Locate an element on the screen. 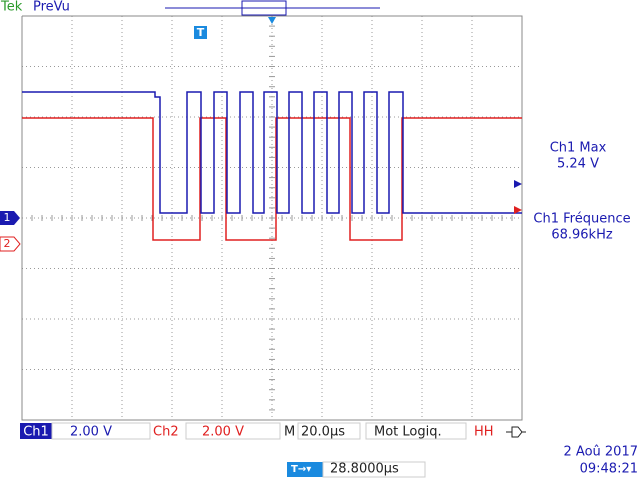 This screenshot has height=479, width=643. trigger-type-box is located at coordinates (416, 431).